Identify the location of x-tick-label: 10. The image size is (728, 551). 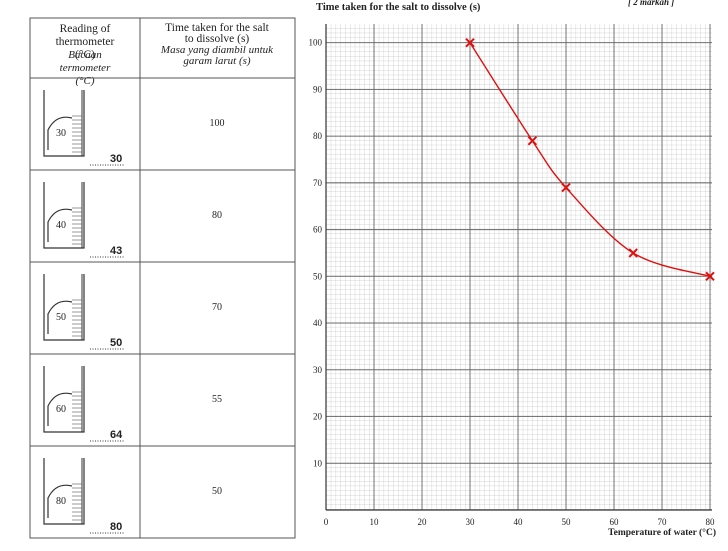
(375, 522).